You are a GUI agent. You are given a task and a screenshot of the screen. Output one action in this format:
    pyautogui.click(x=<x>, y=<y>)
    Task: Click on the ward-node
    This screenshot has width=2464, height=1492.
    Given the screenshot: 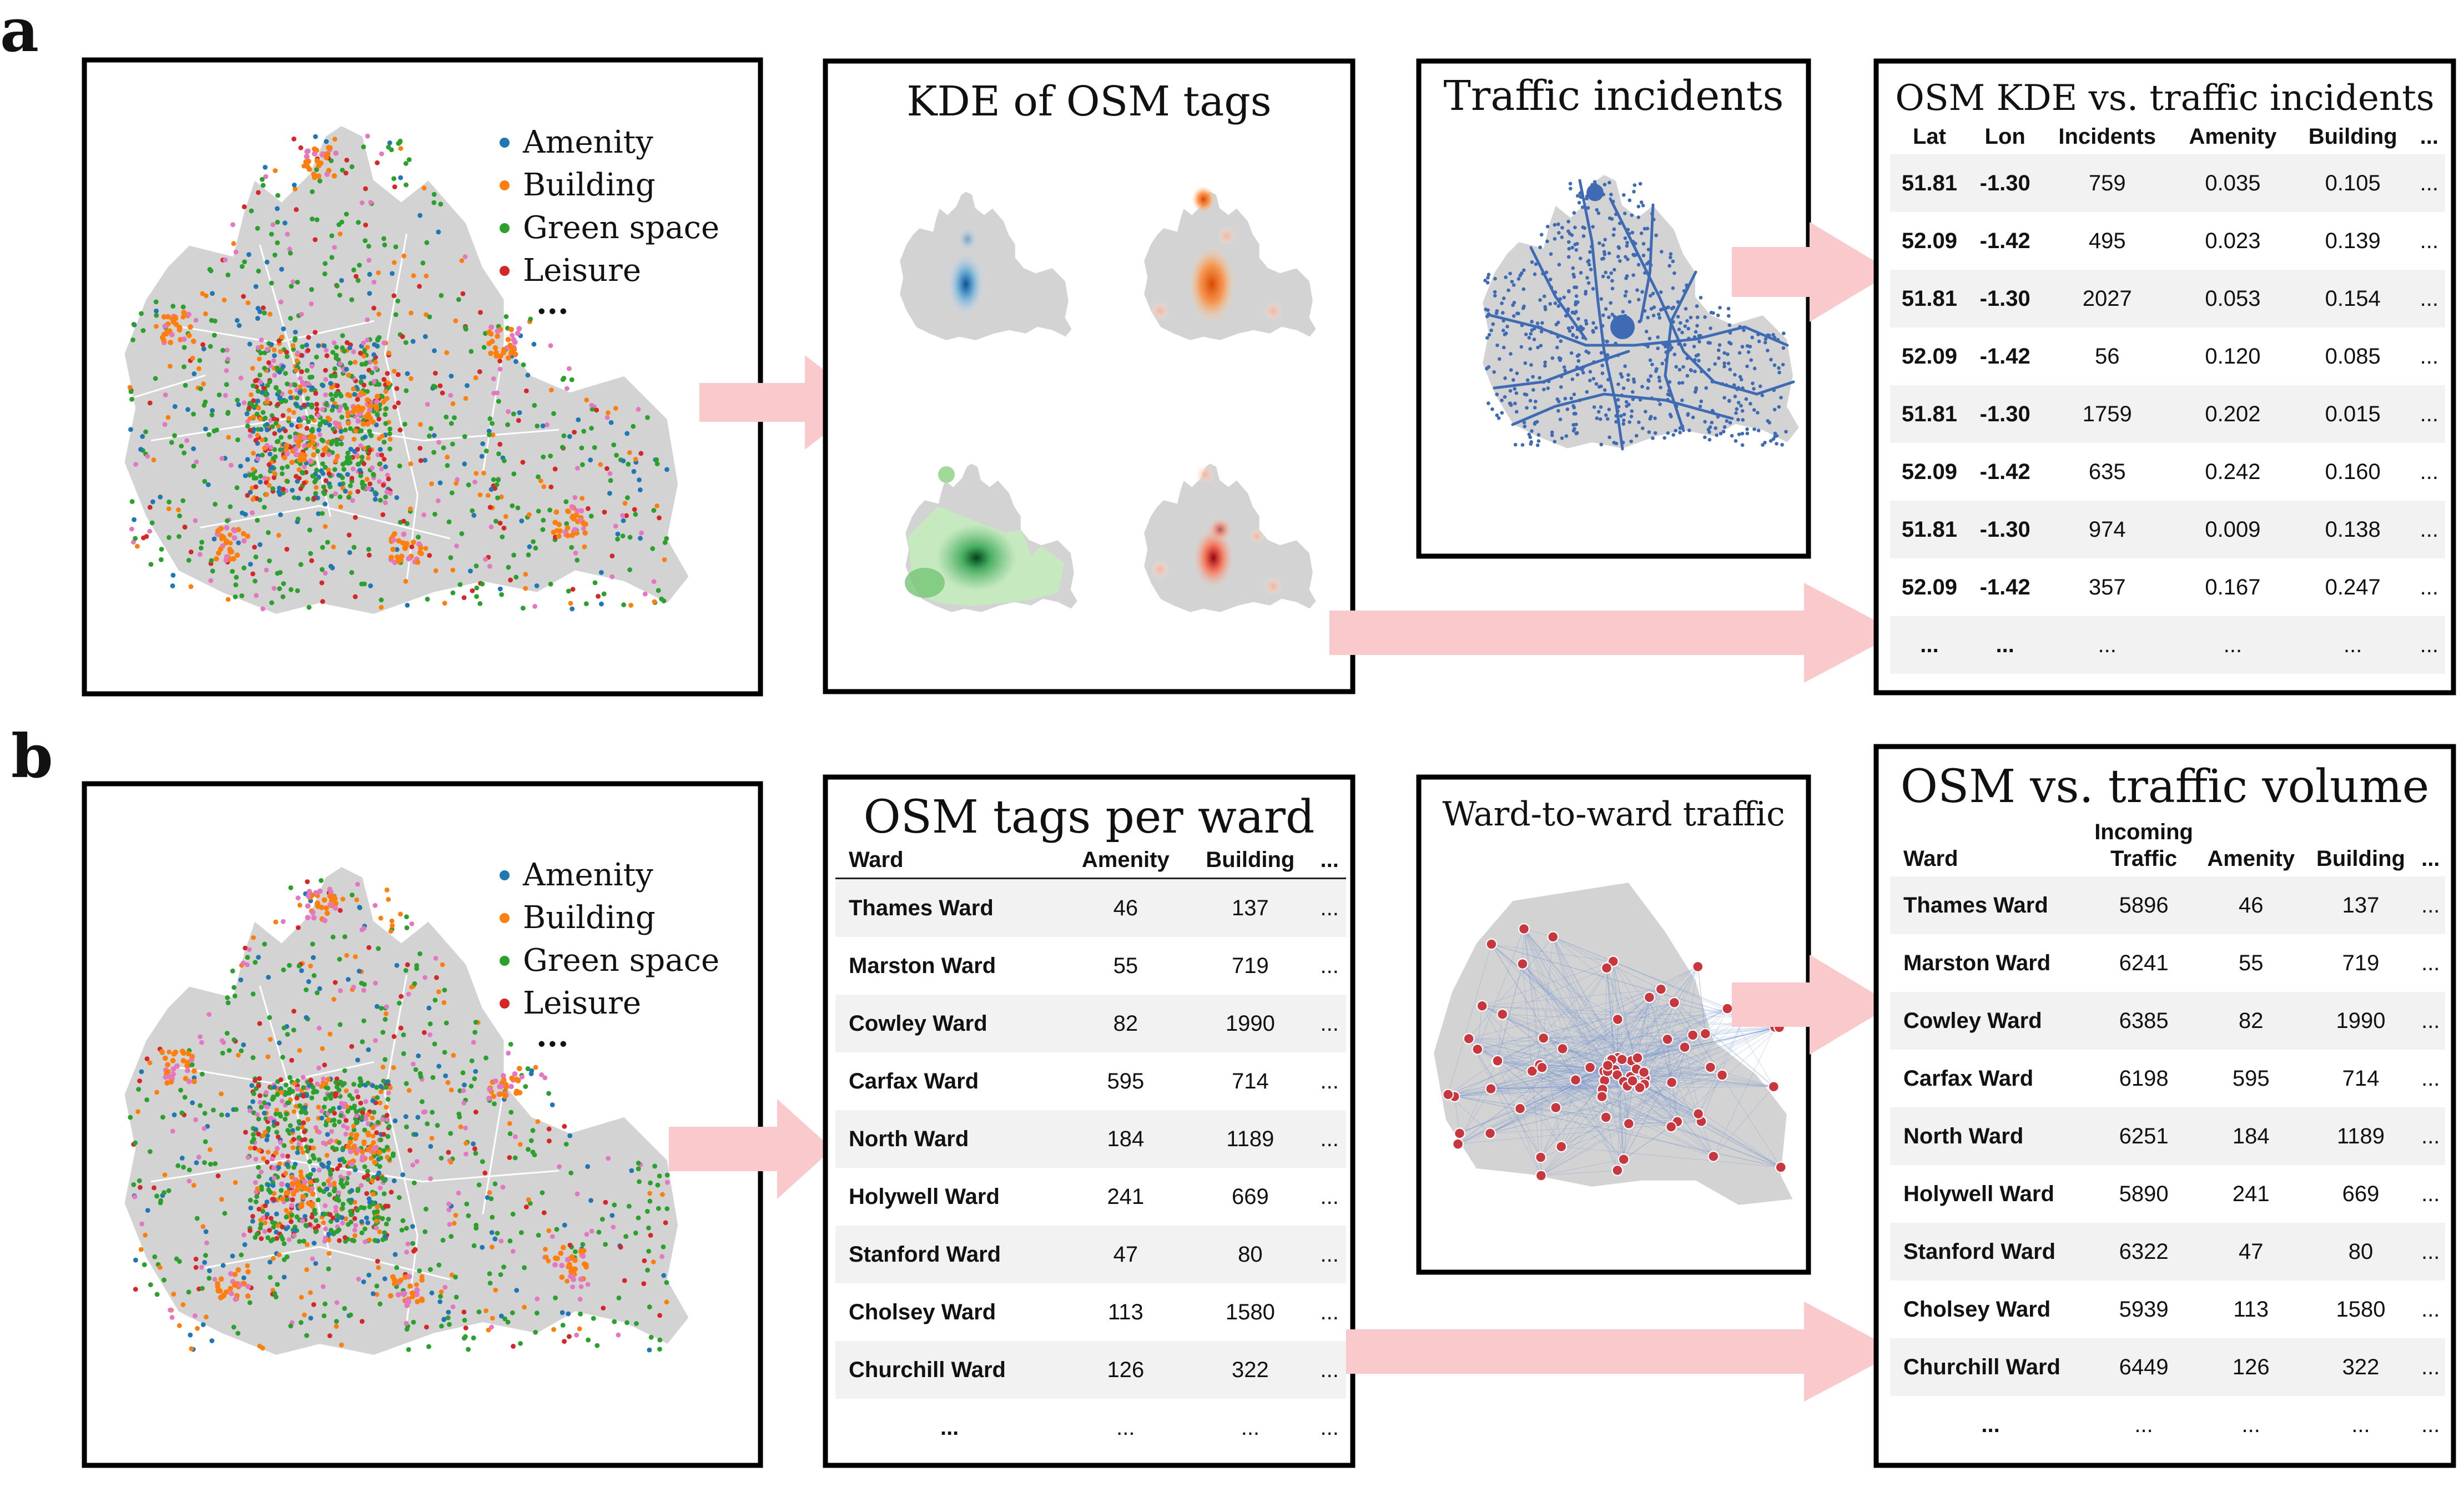 What is the action you would take?
    pyautogui.click(x=1469, y=1039)
    